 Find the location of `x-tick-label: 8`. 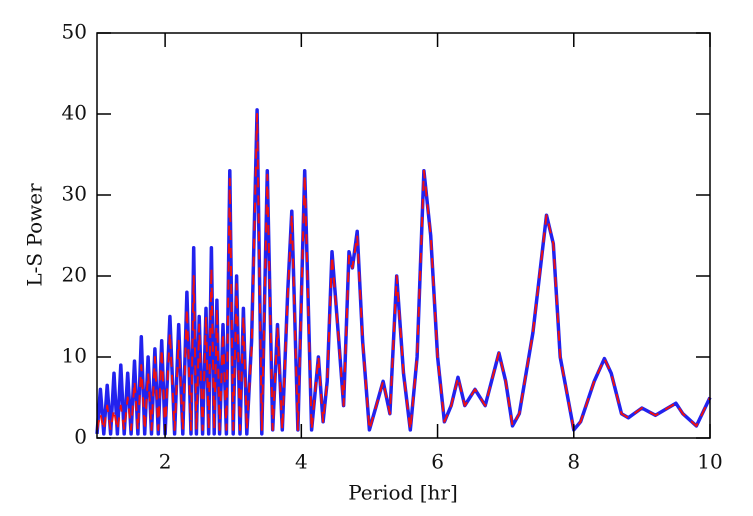

x-tick-label: 8 is located at coordinates (573, 462).